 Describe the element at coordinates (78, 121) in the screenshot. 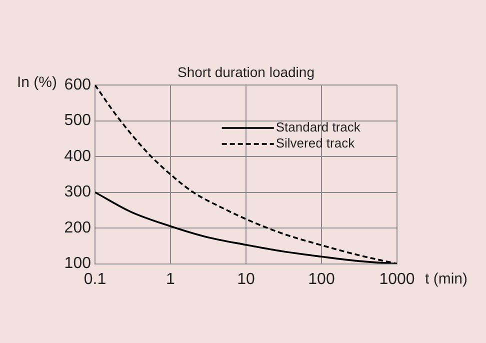

I see `y-tick-label: 500` at that location.